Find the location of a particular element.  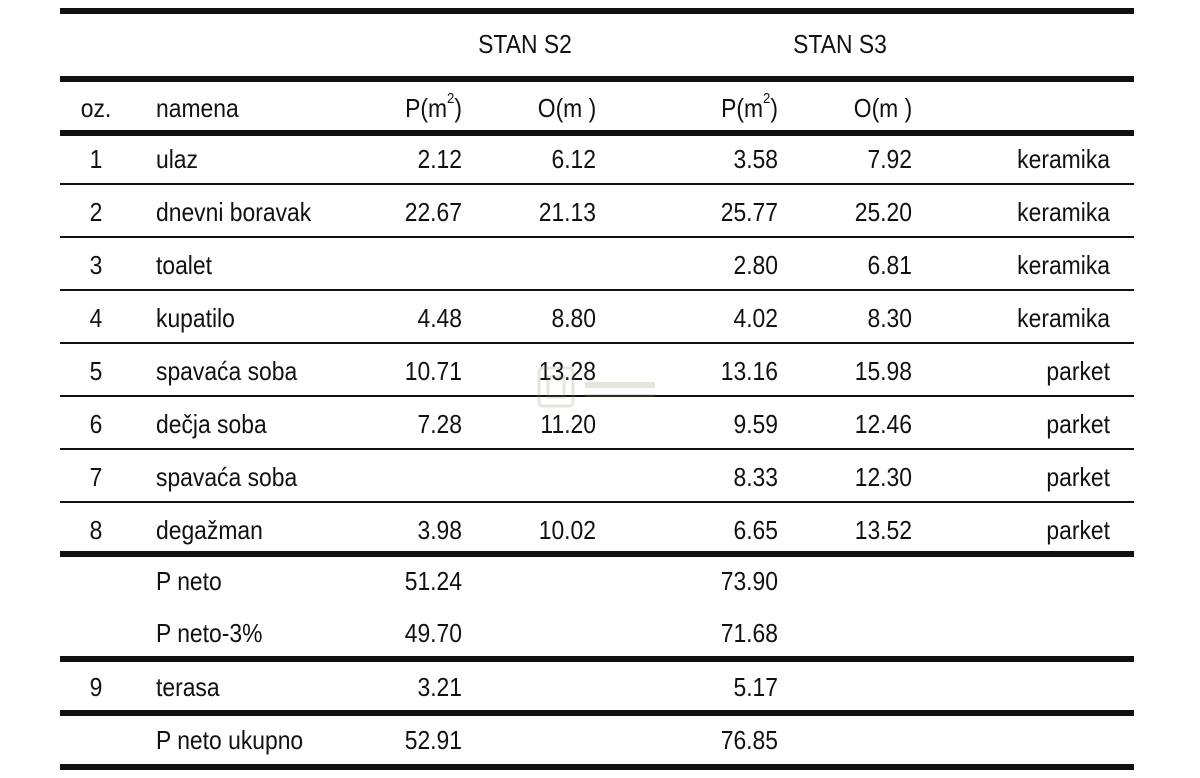

header-area-s3: P(m2) is located at coordinates (749, 106).